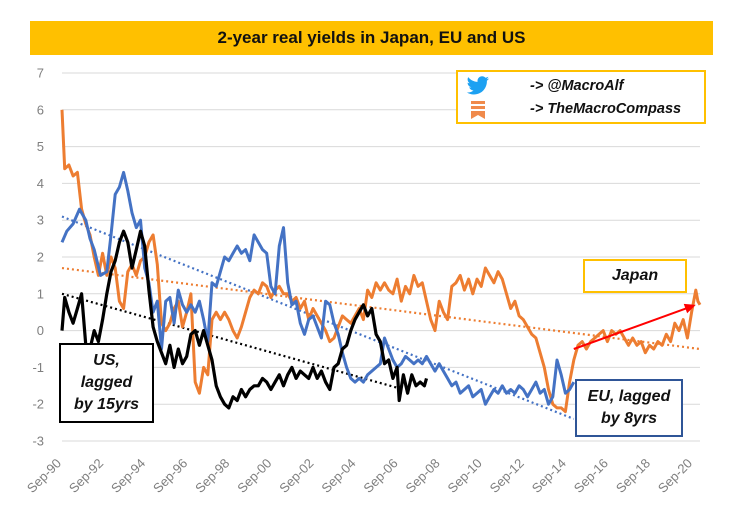 This screenshot has height=507, width=740. Describe the element at coordinates (40, 73) in the screenshot. I see `y-tick-7: 7` at that location.